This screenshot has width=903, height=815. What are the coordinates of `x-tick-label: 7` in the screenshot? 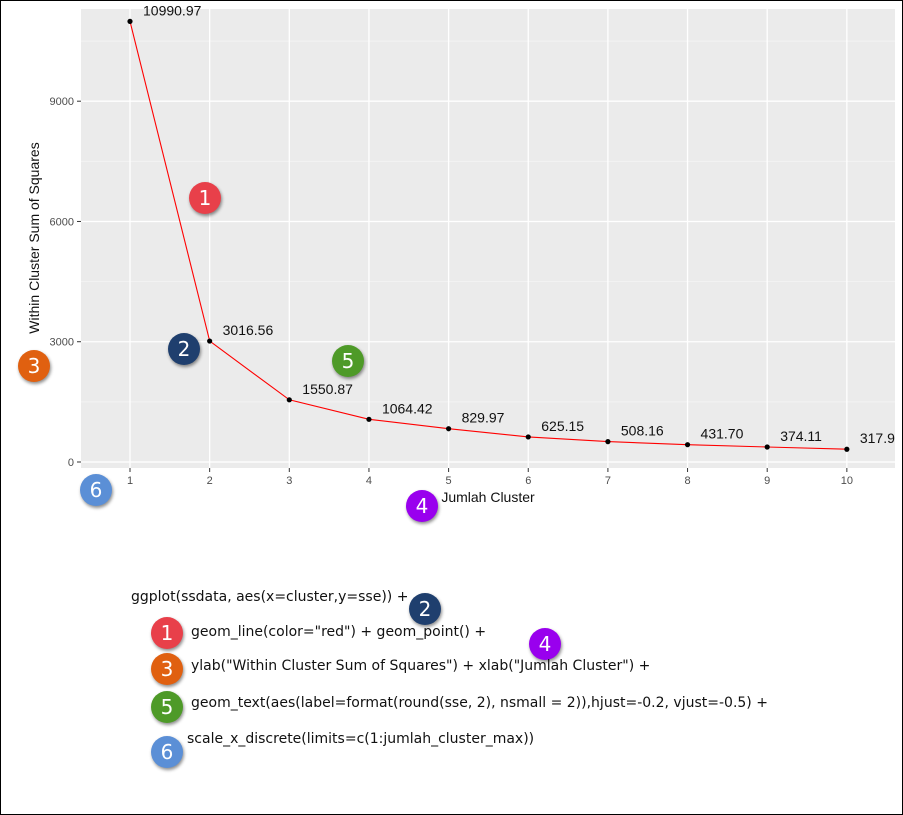 It's located at (608, 481).